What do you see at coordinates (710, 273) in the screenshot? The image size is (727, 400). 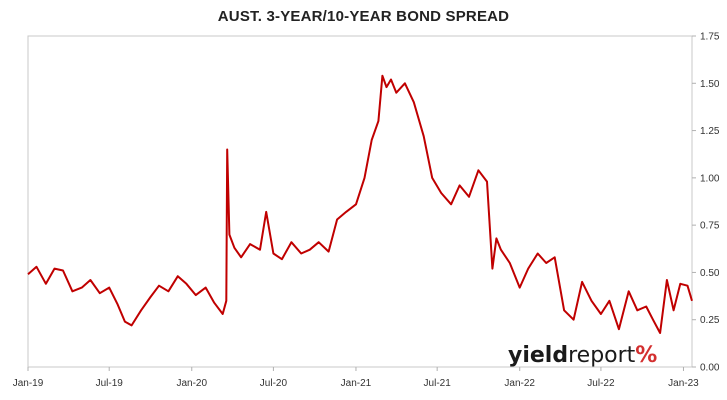 I see `y-tick-label: 0.50` at bounding box center [710, 273].